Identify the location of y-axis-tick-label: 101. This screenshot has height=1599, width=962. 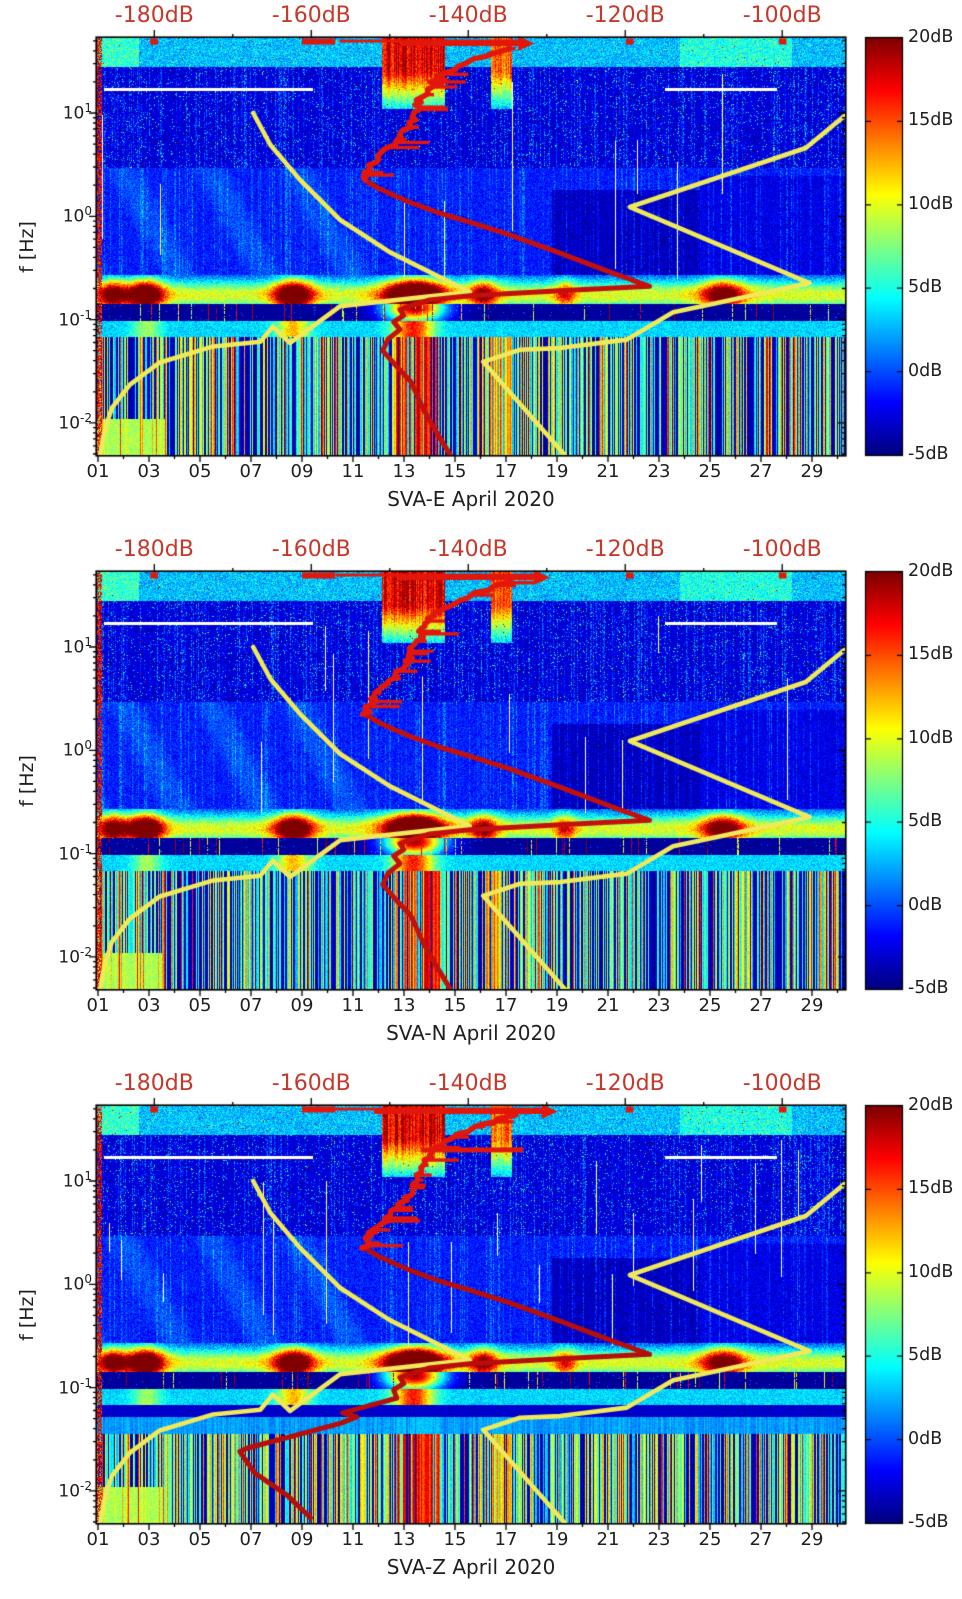
(46, 112).